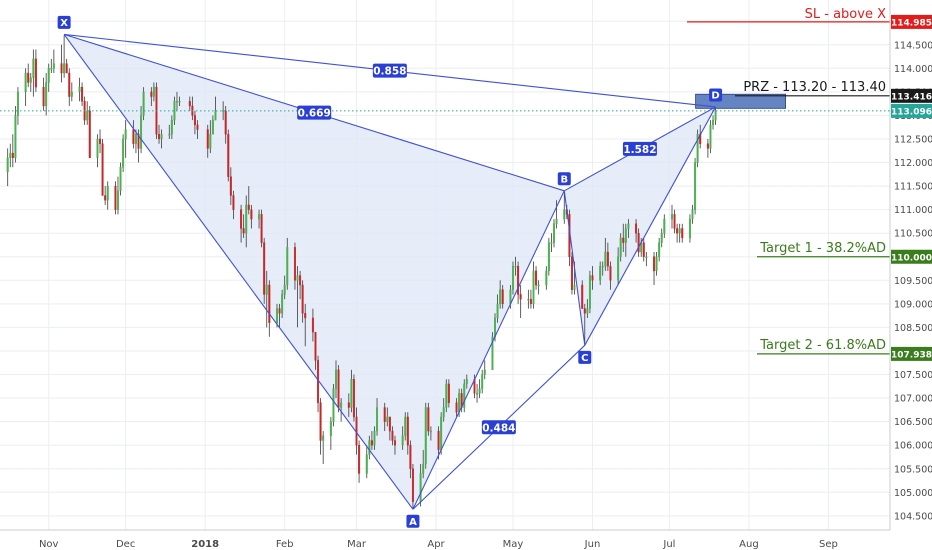  What do you see at coordinates (913, 375) in the screenshot?
I see `y-tick-label: 107.500` at bounding box center [913, 375].